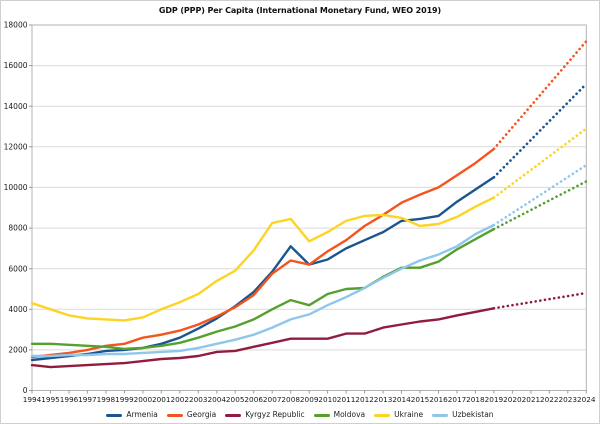 The height and width of the screenshot is (424, 600). Describe the element at coordinates (217, 399) in the screenshot. I see `x-axis-label: 2004` at that location.